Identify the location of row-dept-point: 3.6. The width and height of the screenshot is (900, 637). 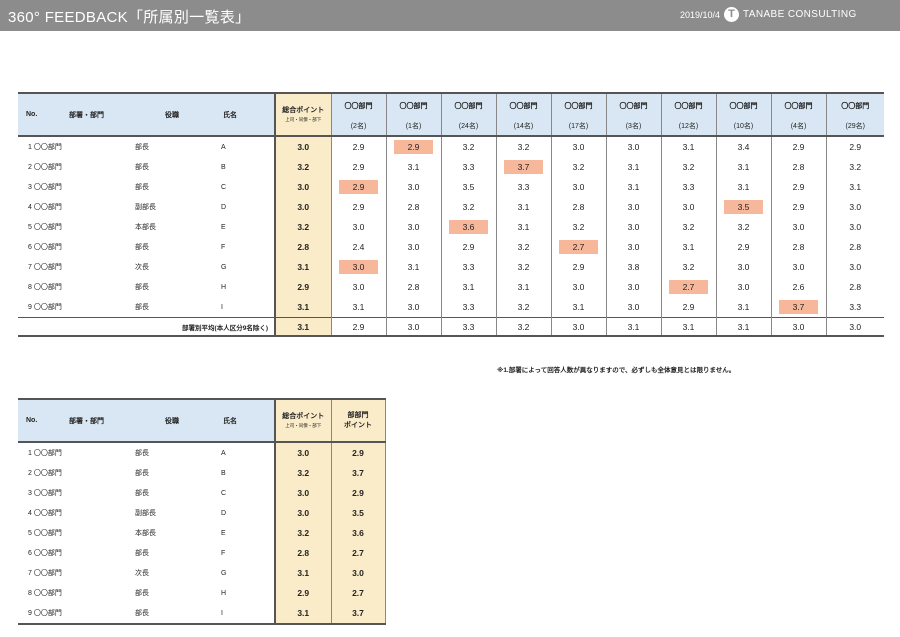
(357, 533).